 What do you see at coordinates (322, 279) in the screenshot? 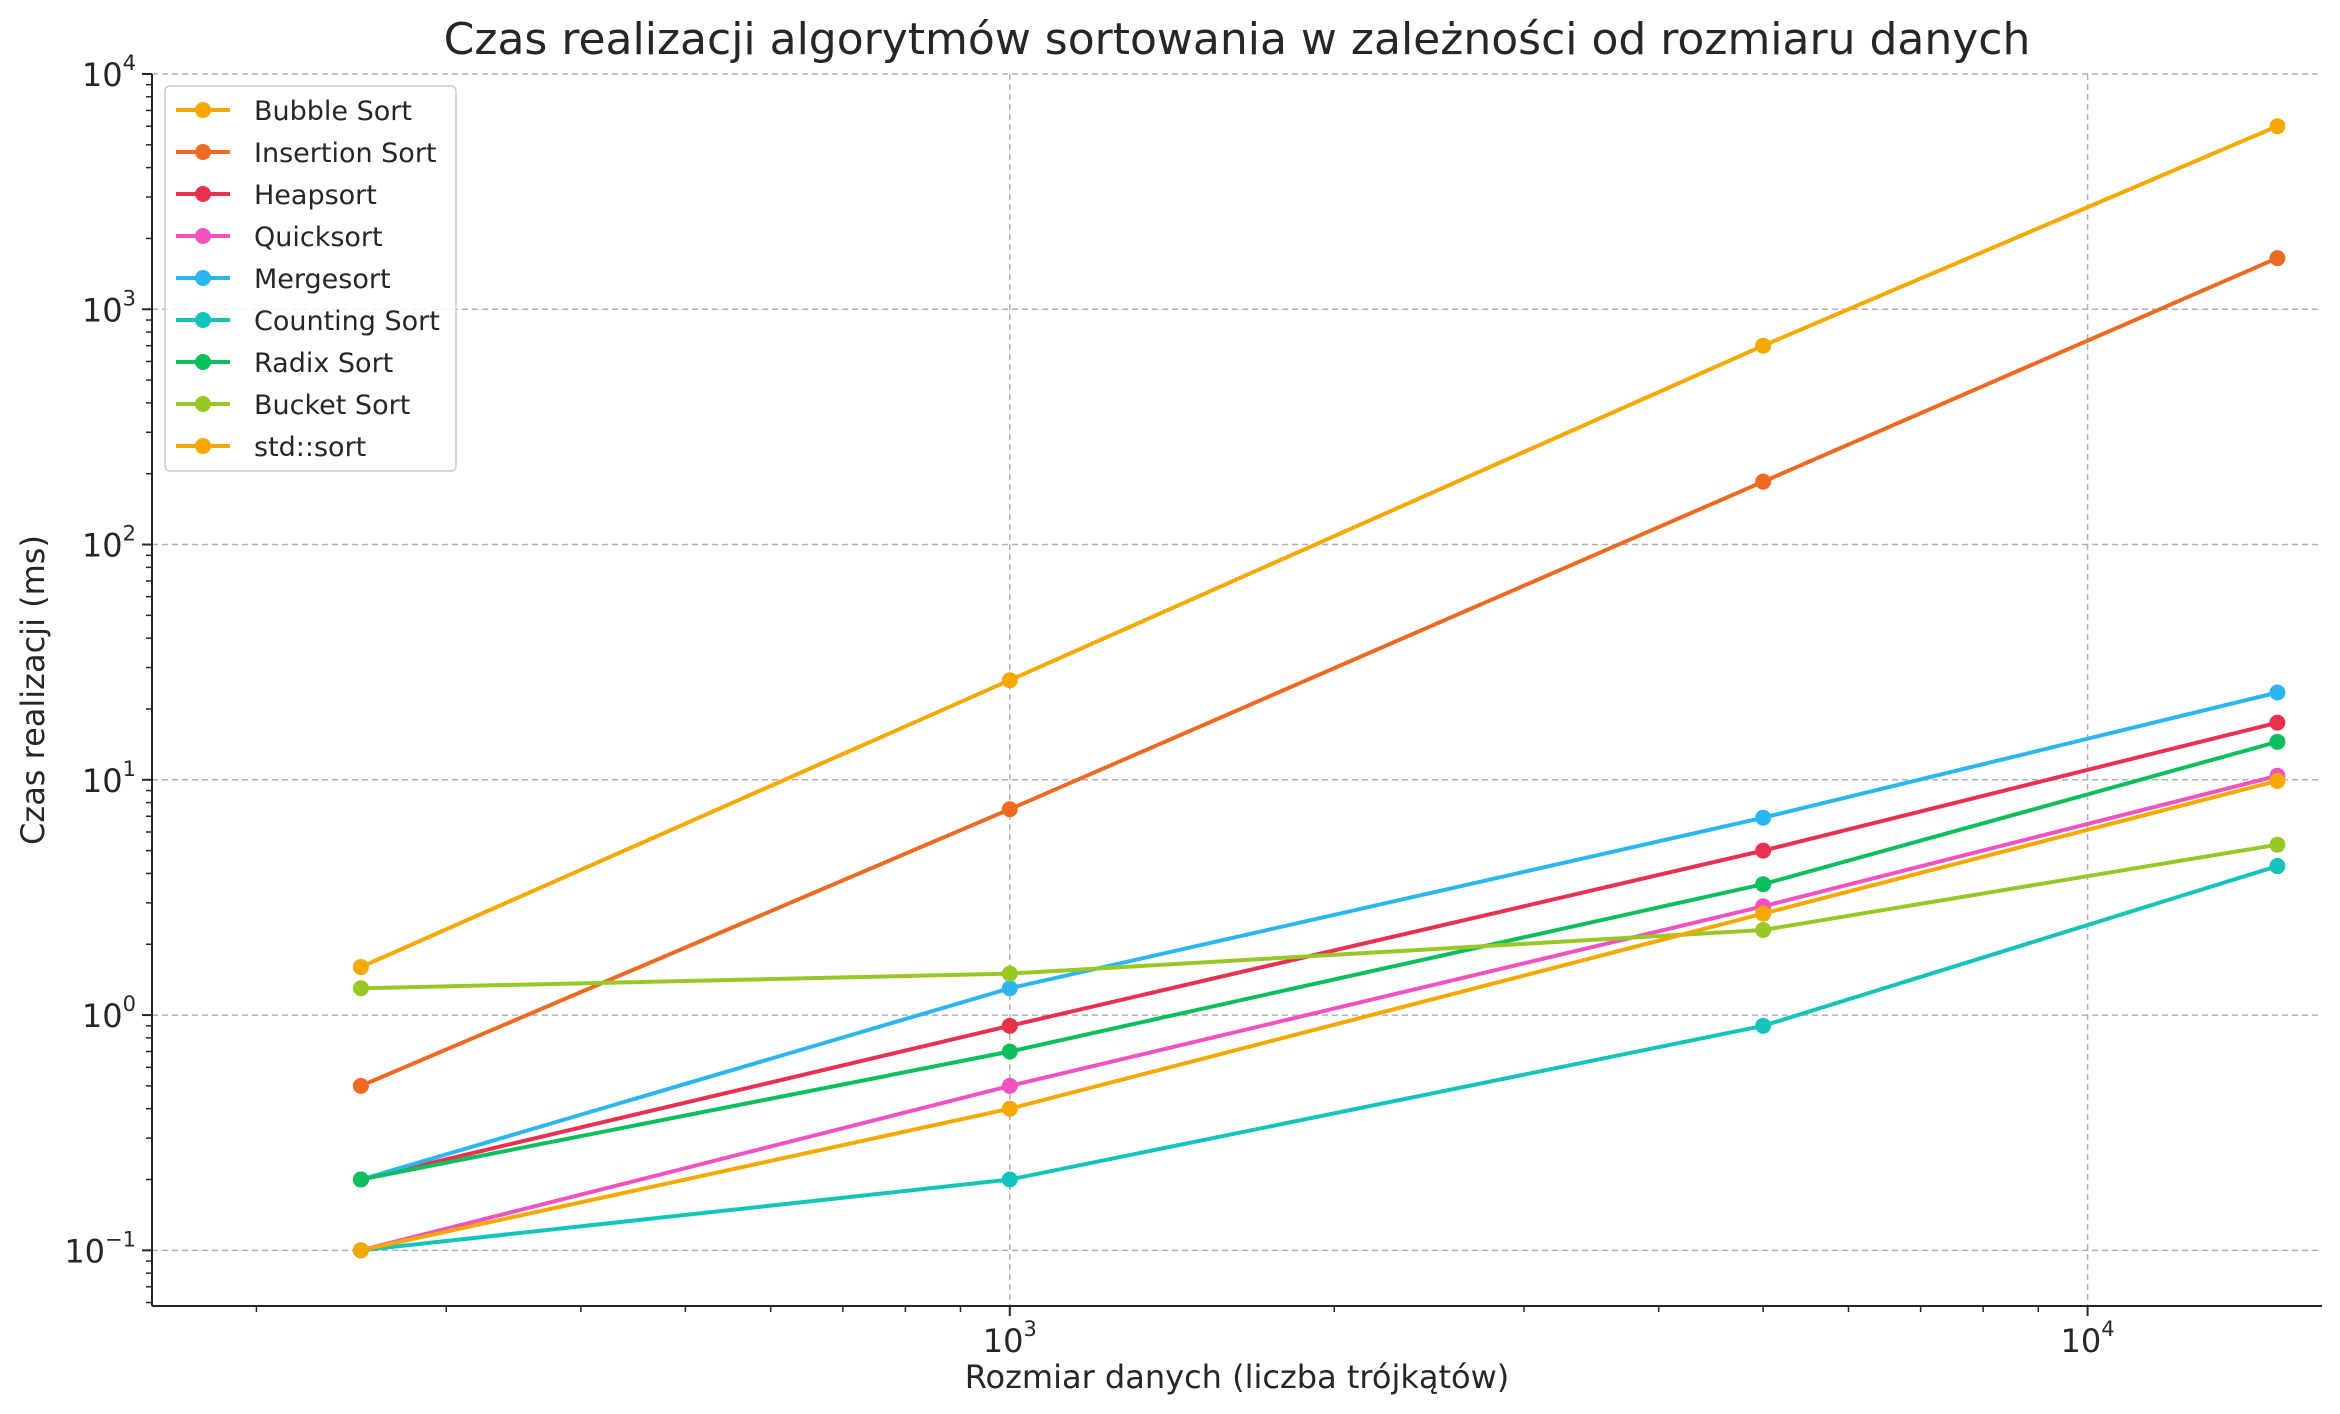
I see `legend-label: Mergesort` at bounding box center [322, 279].